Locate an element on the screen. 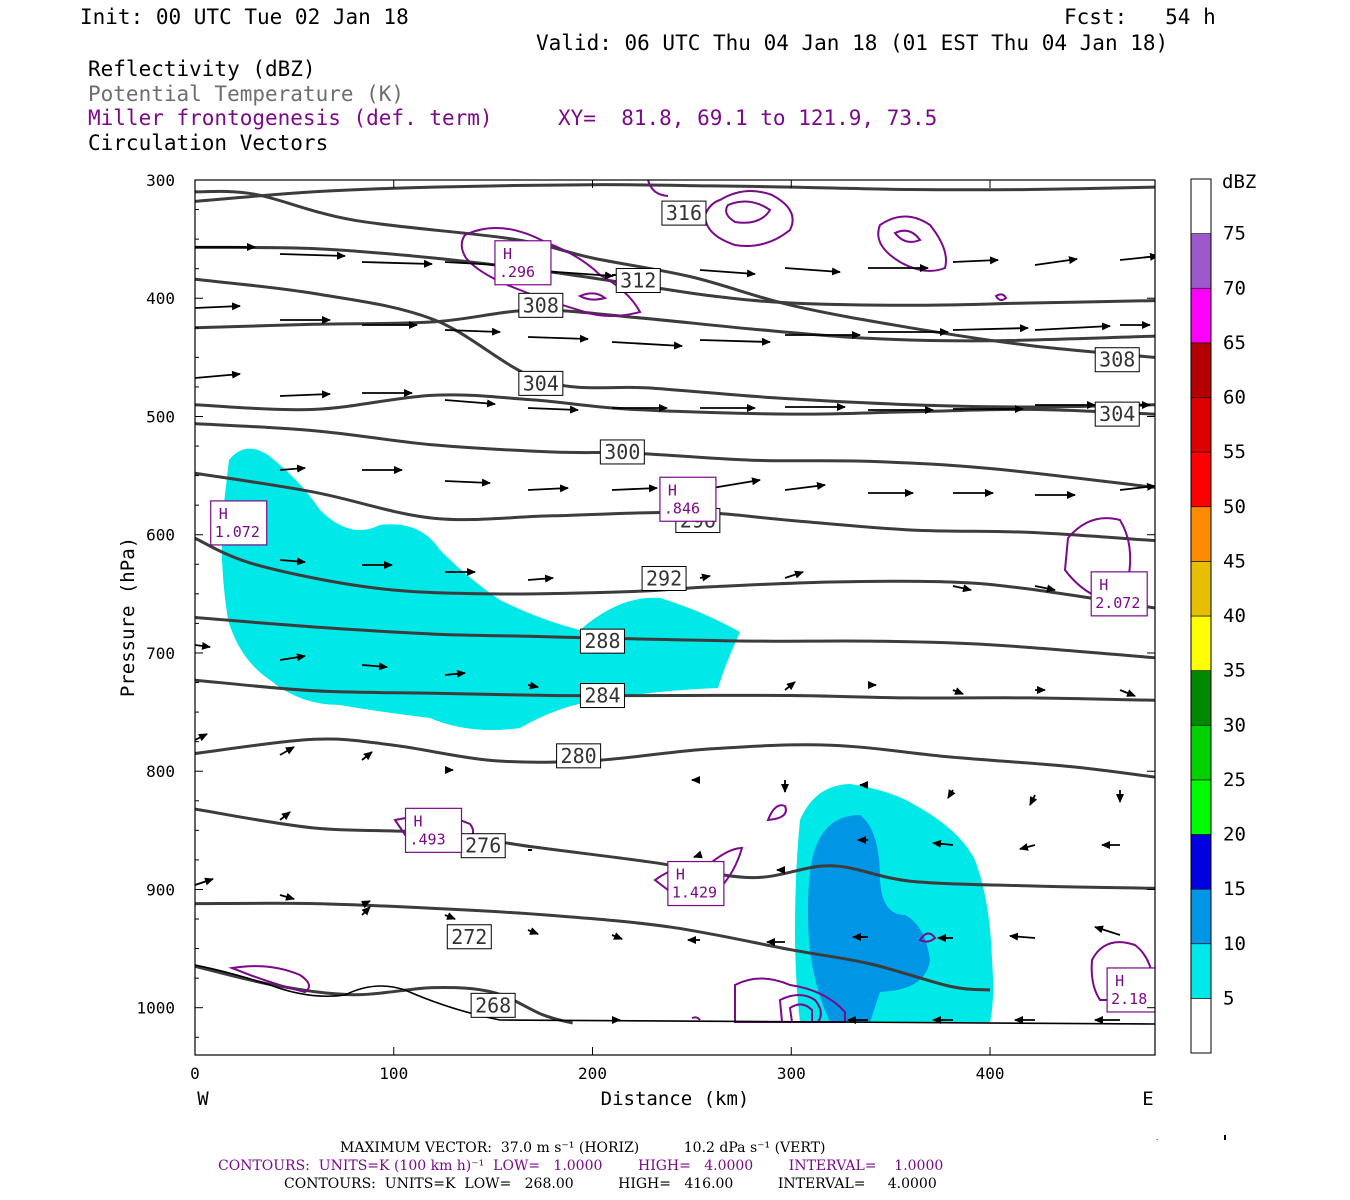  init-time: Init: 00 UTC Tue 02 Jan 18 is located at coordinates (244, 17).